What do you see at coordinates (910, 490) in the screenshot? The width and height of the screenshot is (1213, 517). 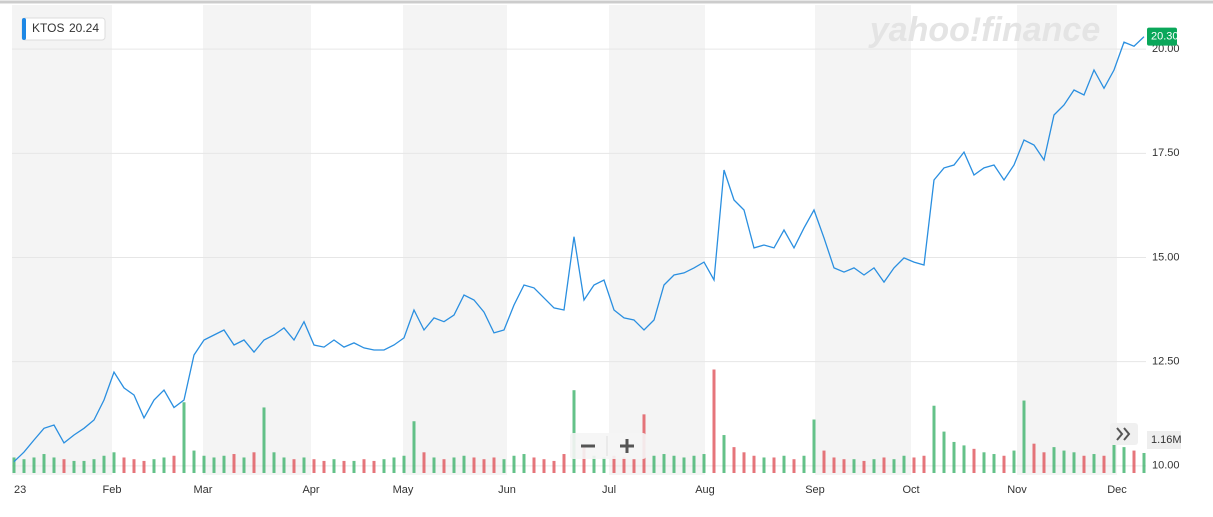 I see `x-tick-label: Oct` at bounding box center [910, 490].